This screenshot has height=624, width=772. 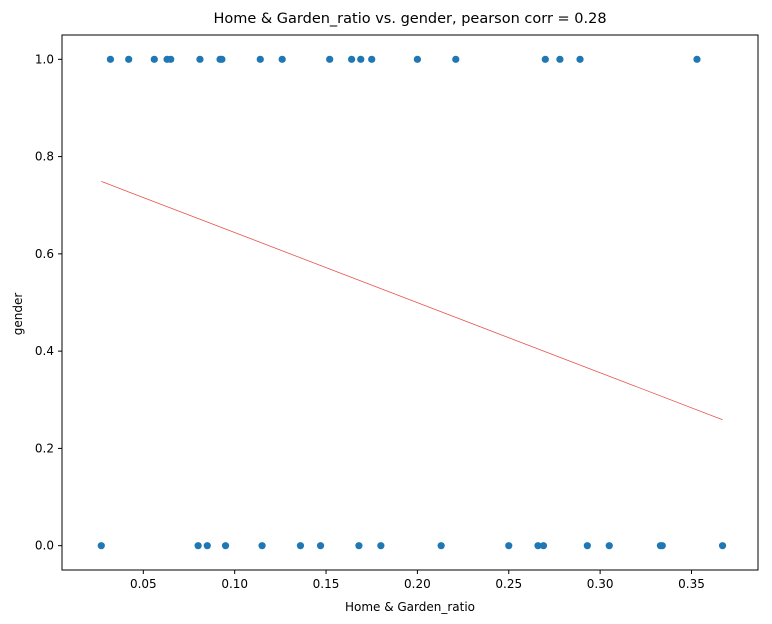 What do you see at coordinates (18, 314) in the screenshot?
I see `y-axis-label: gender` at bounding box center [18, 314].